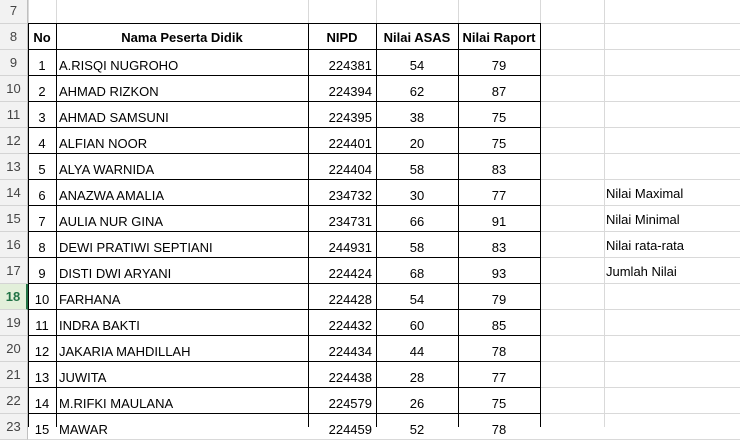 Image resolution: width=740 pixels, height=440 pixels. Describe the element at coordinates (417, 143) in the screenshot. I see `cell-nilai-asas: 20` at that location.